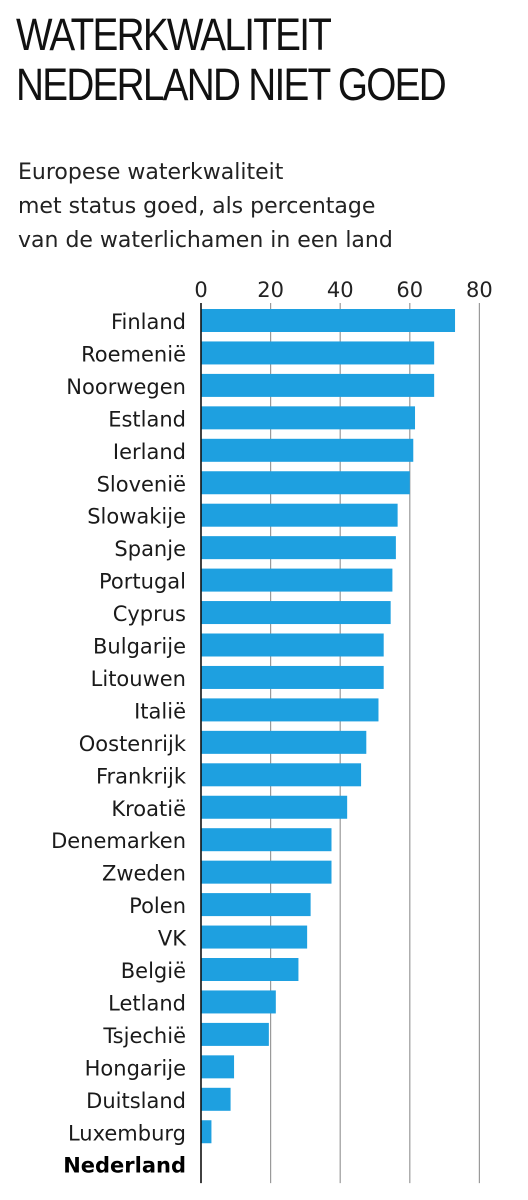 This screenshot has height=1200, width=528. I want to click on category-label-17: Zweden, so click(144, 874).